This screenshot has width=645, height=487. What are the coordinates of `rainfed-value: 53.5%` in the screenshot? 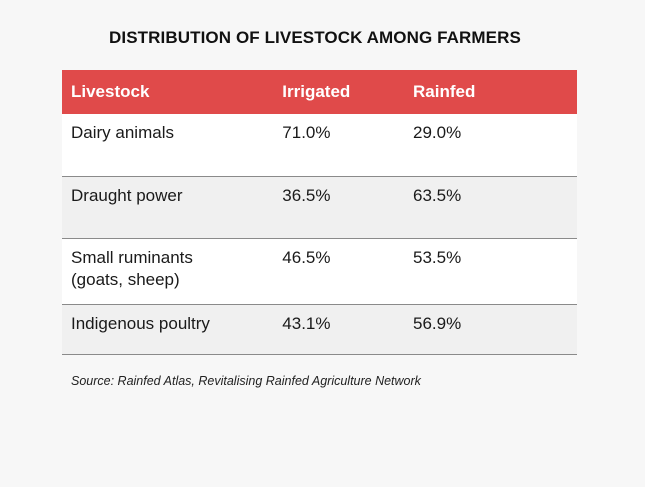 It's located at (490, 271).